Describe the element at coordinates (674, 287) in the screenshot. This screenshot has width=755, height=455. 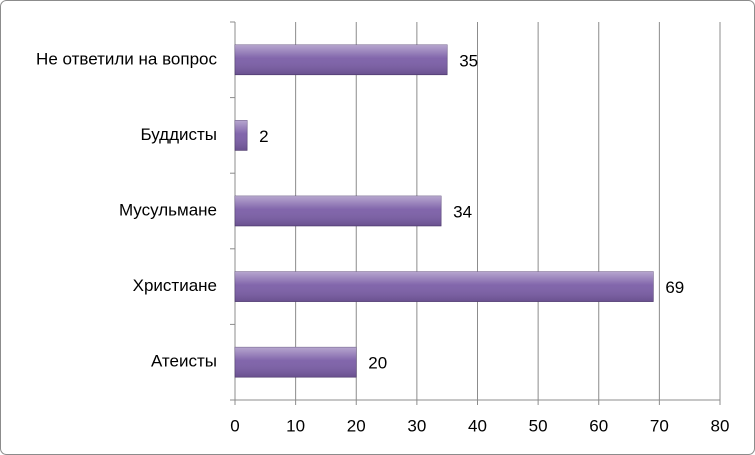
I see `data-label: 69` at that location.